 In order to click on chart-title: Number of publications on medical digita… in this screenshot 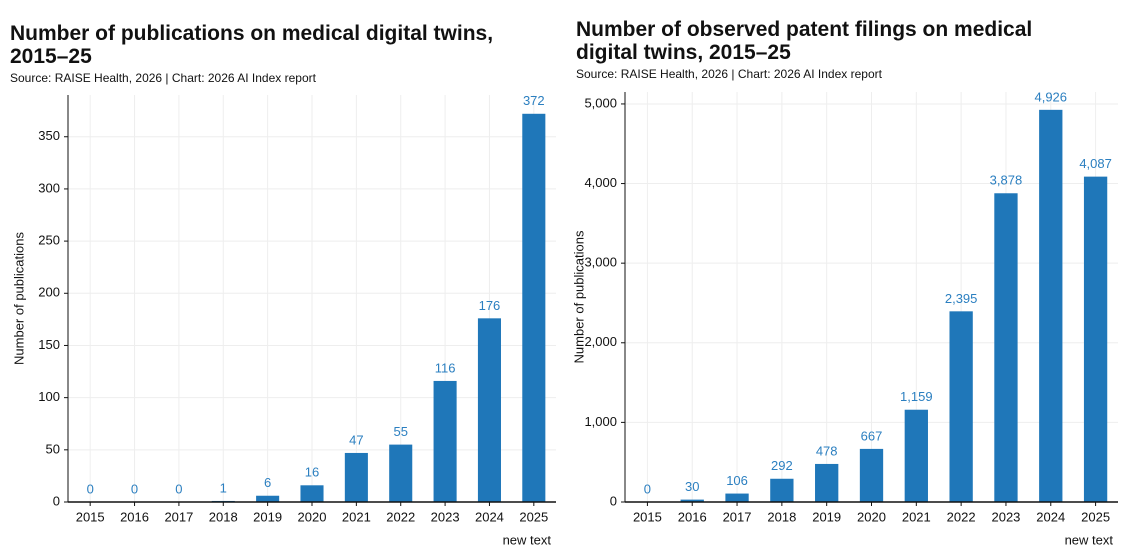, I will do `click(252, 45)`.